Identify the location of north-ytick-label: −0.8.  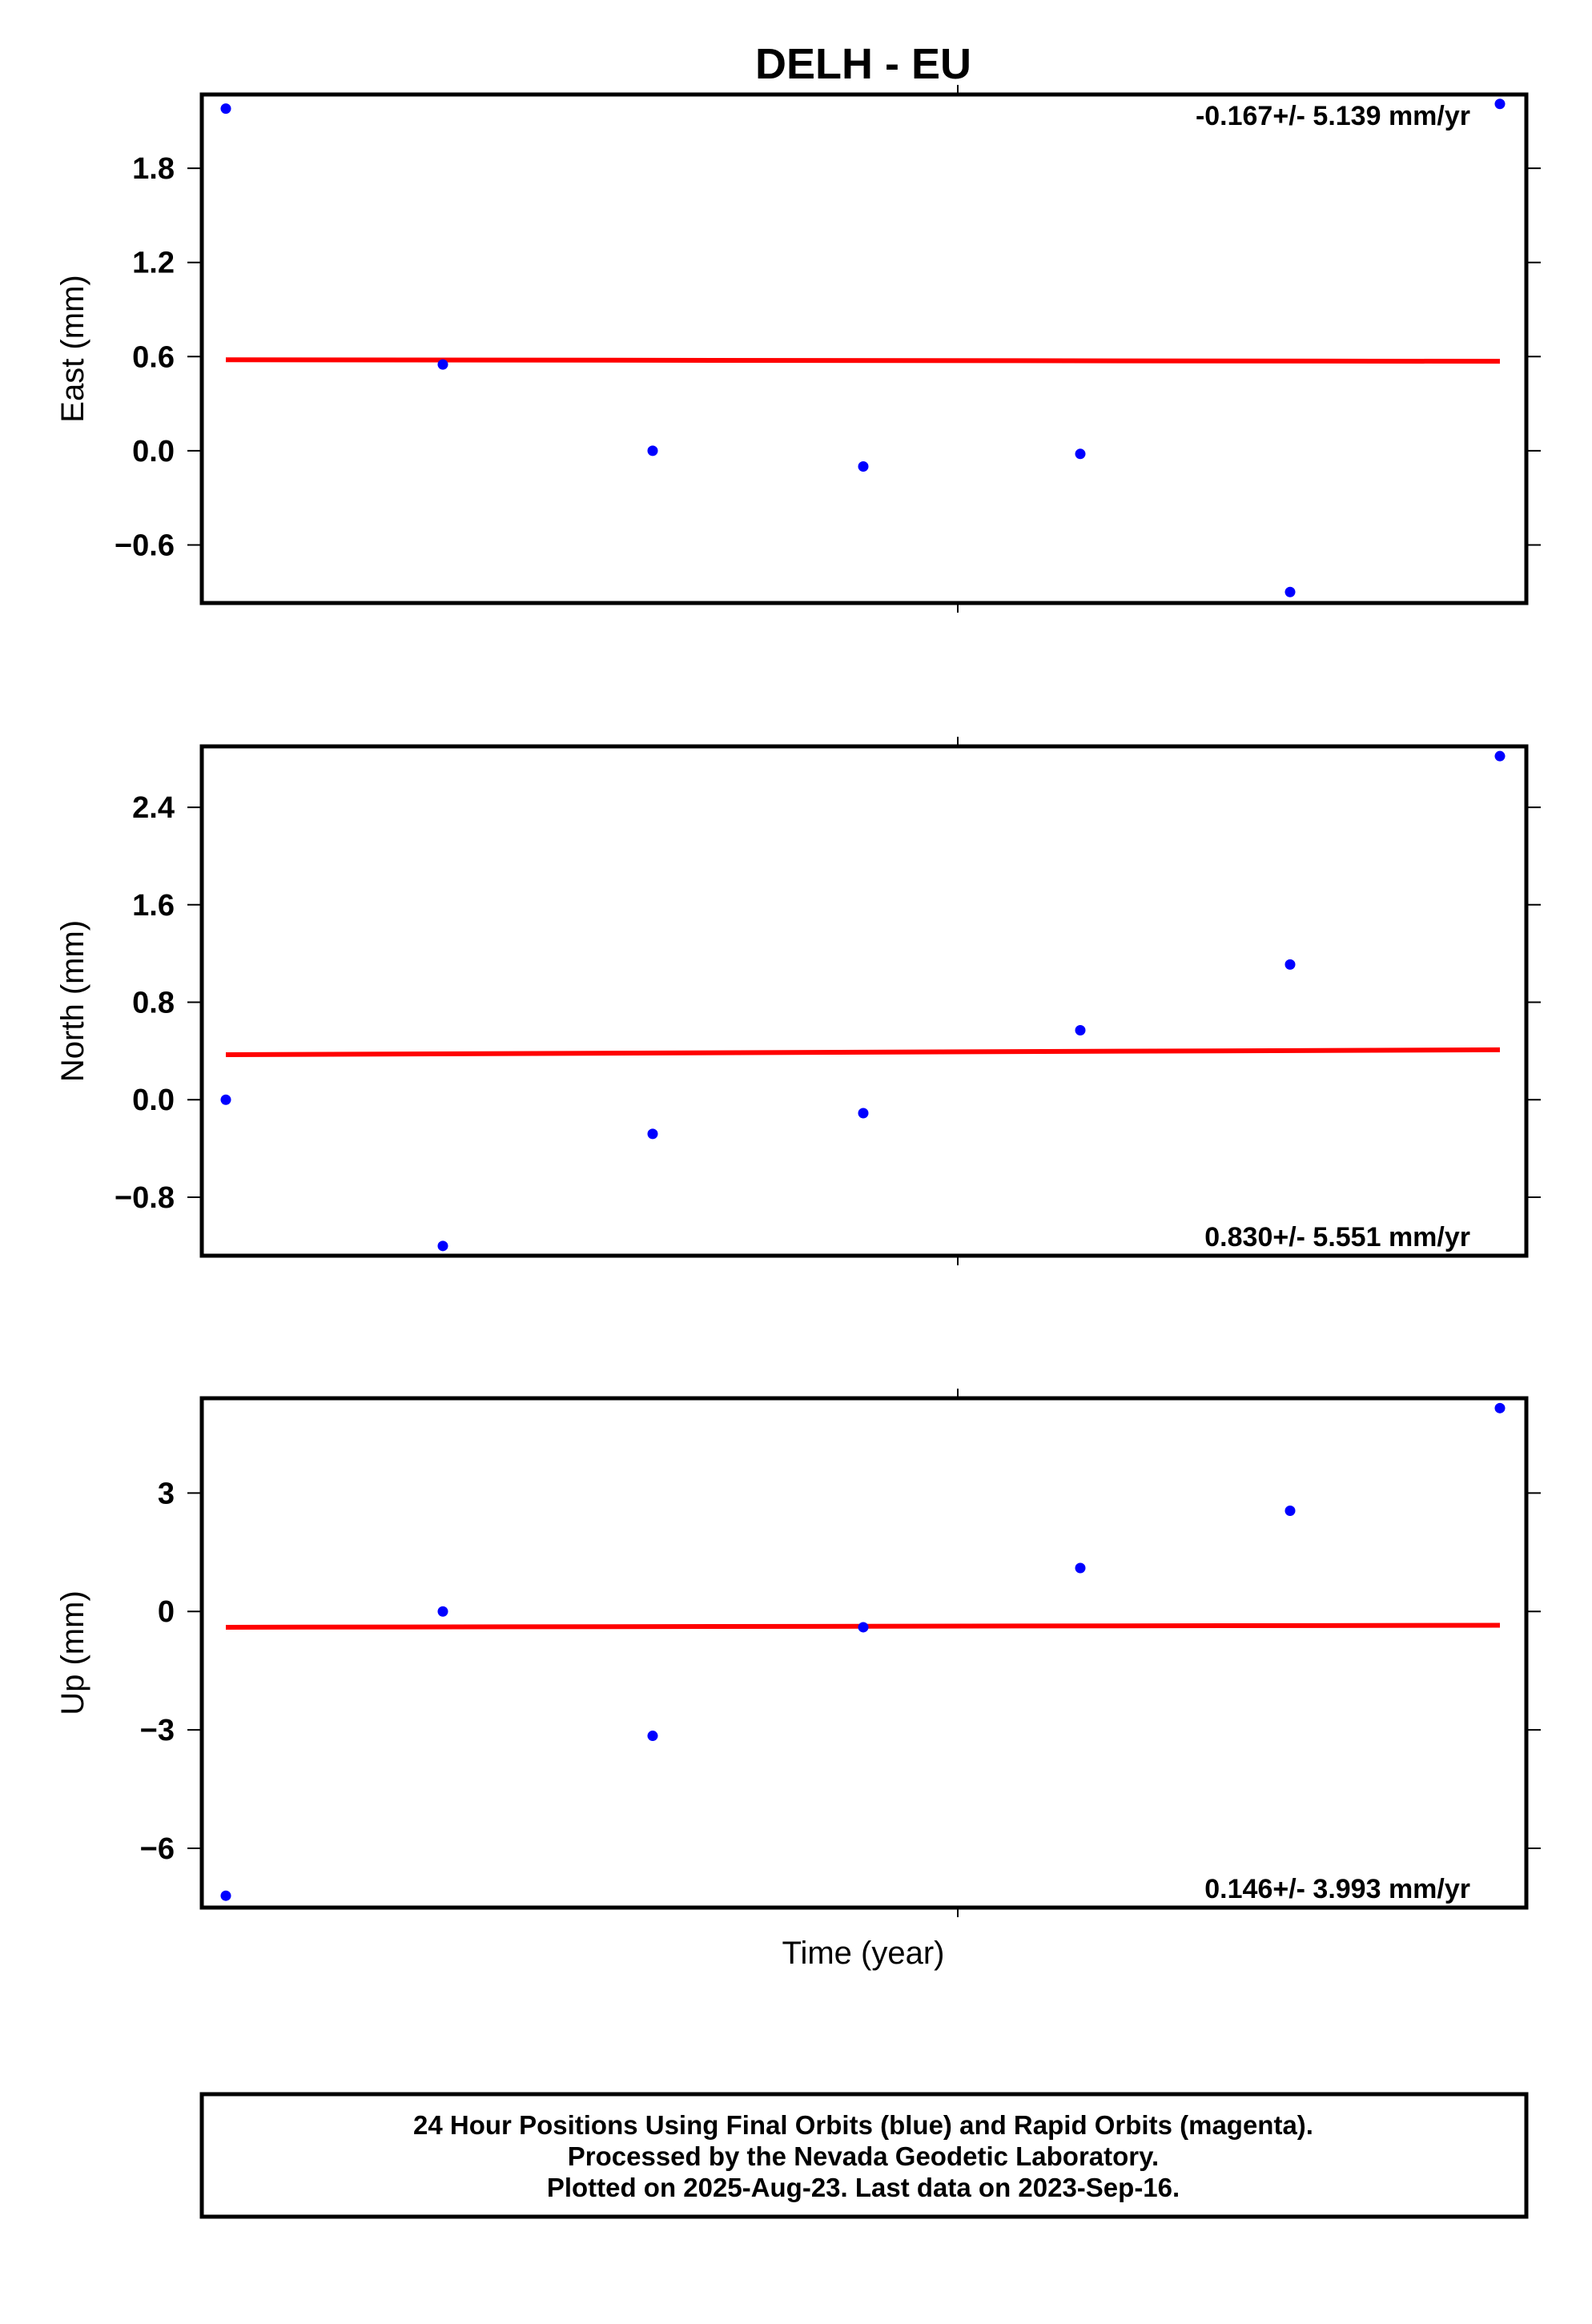
(145, 1198).